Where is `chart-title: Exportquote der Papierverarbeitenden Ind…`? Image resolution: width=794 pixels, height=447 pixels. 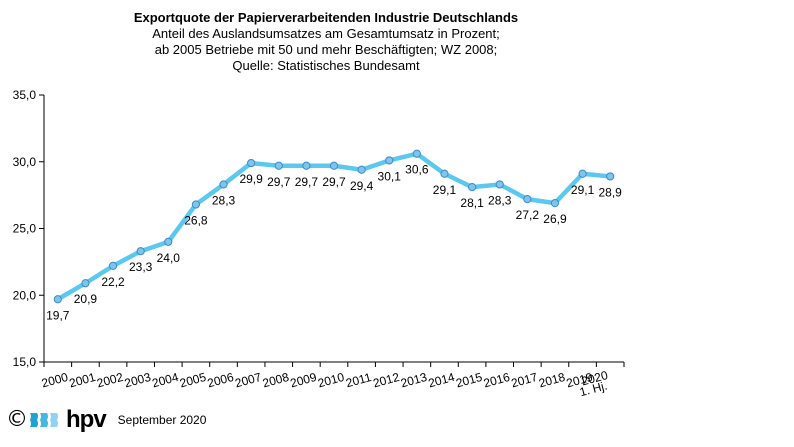 chart-title: Exportquote der Papierverarbeitenden Ind… is located at coordinates (326, 17).